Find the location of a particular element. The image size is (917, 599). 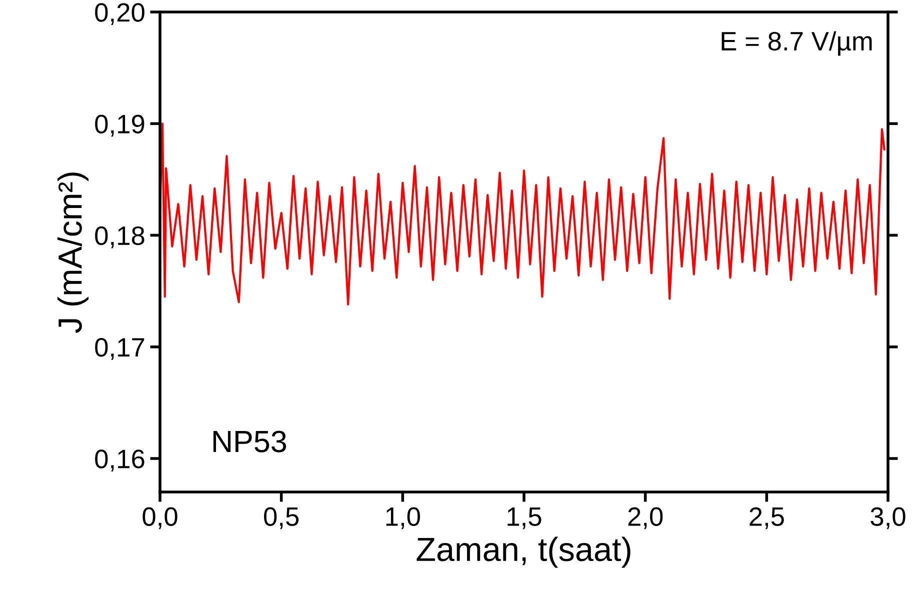

x-axis-title: Zaman, t(saat) is located at coordinates (523, 552).